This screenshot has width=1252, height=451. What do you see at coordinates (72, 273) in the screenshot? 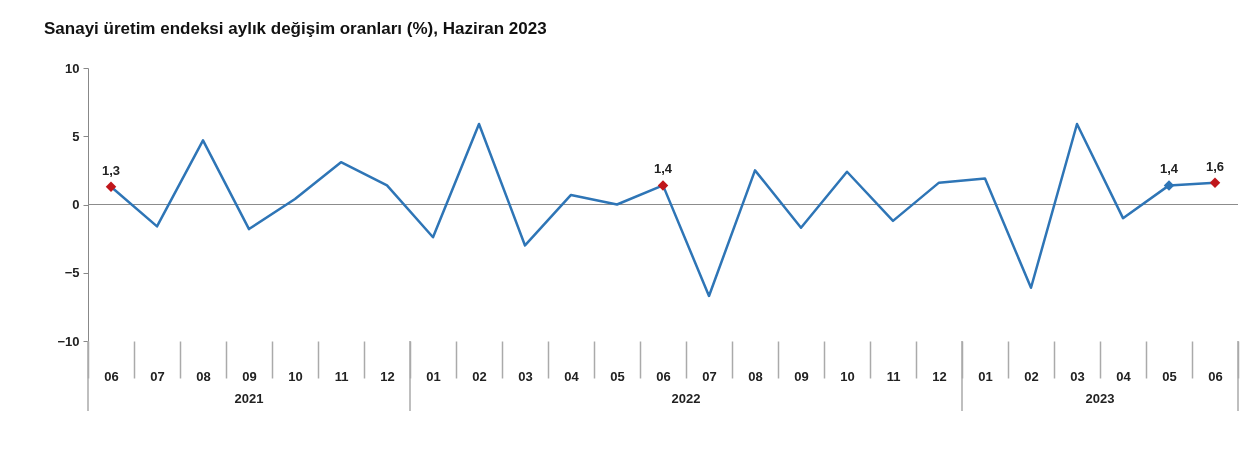
I see `y-tick-label: −5` at bounding box center [72, 273].